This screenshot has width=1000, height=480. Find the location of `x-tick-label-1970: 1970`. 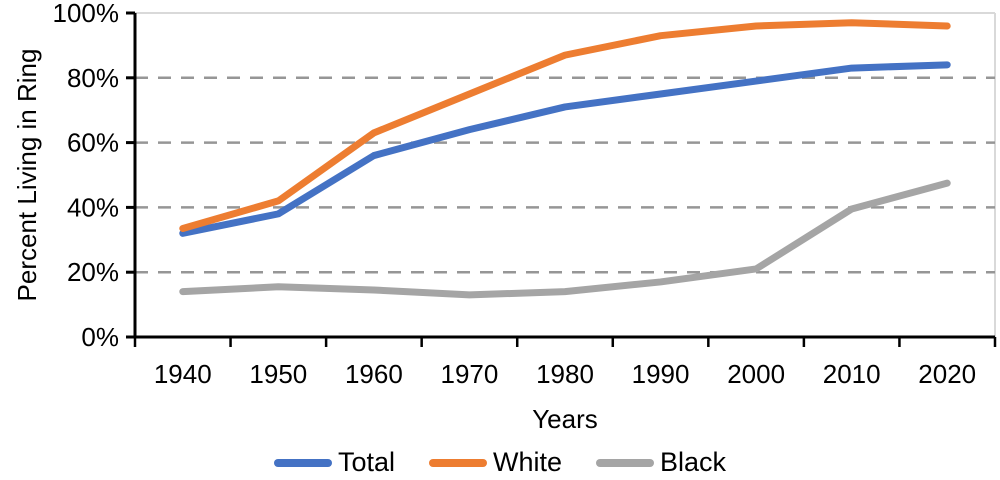

x-tick-label-1970: 1970 is located at coordinates (470, 374).